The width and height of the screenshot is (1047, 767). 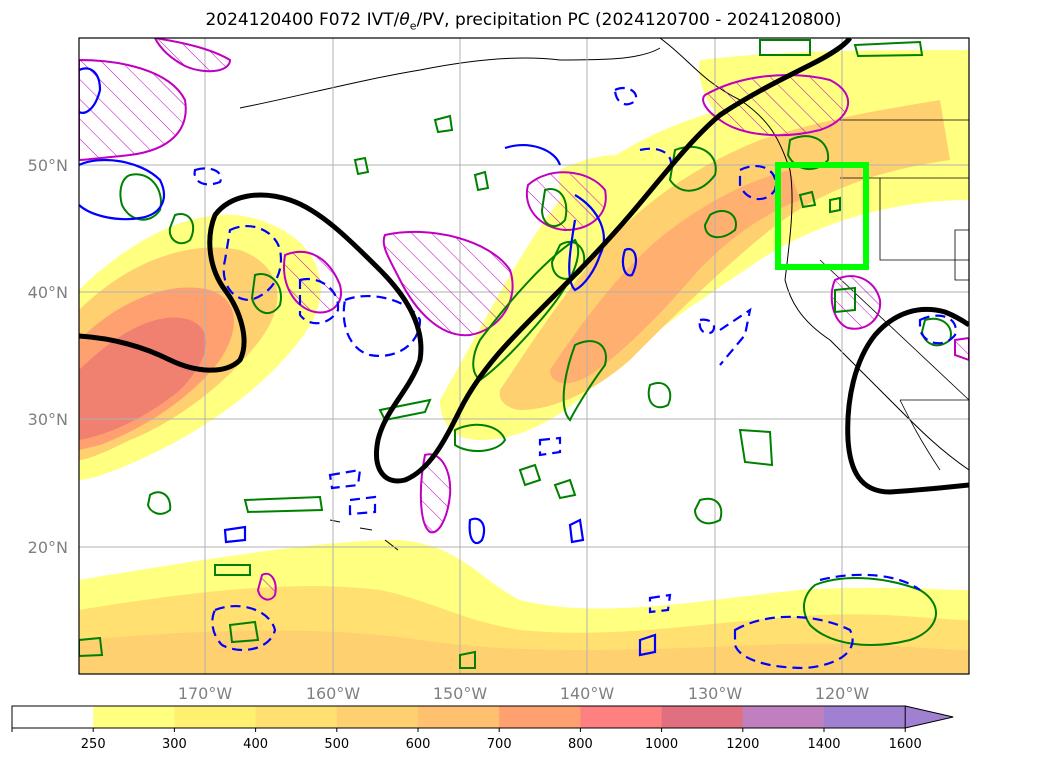 What do you see at coordinates (661, 744) in the screenshot?
I see `colorbar-tick-label: 1000` at bounding box center [661, 744].